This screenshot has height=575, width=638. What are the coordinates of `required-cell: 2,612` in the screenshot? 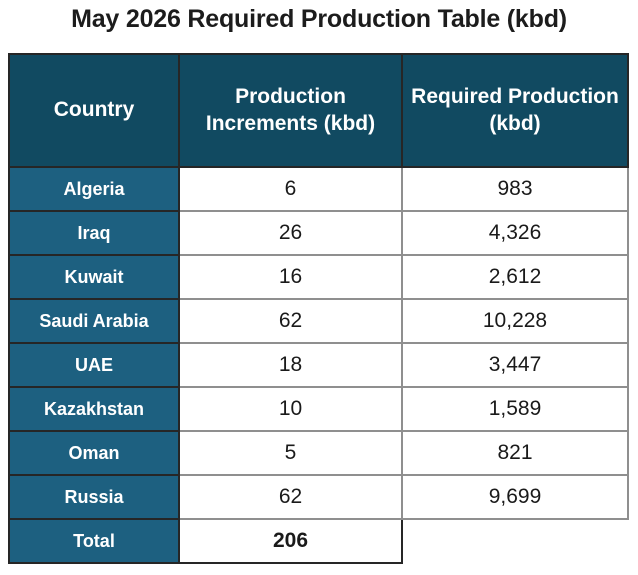 It's located at (516, 278).